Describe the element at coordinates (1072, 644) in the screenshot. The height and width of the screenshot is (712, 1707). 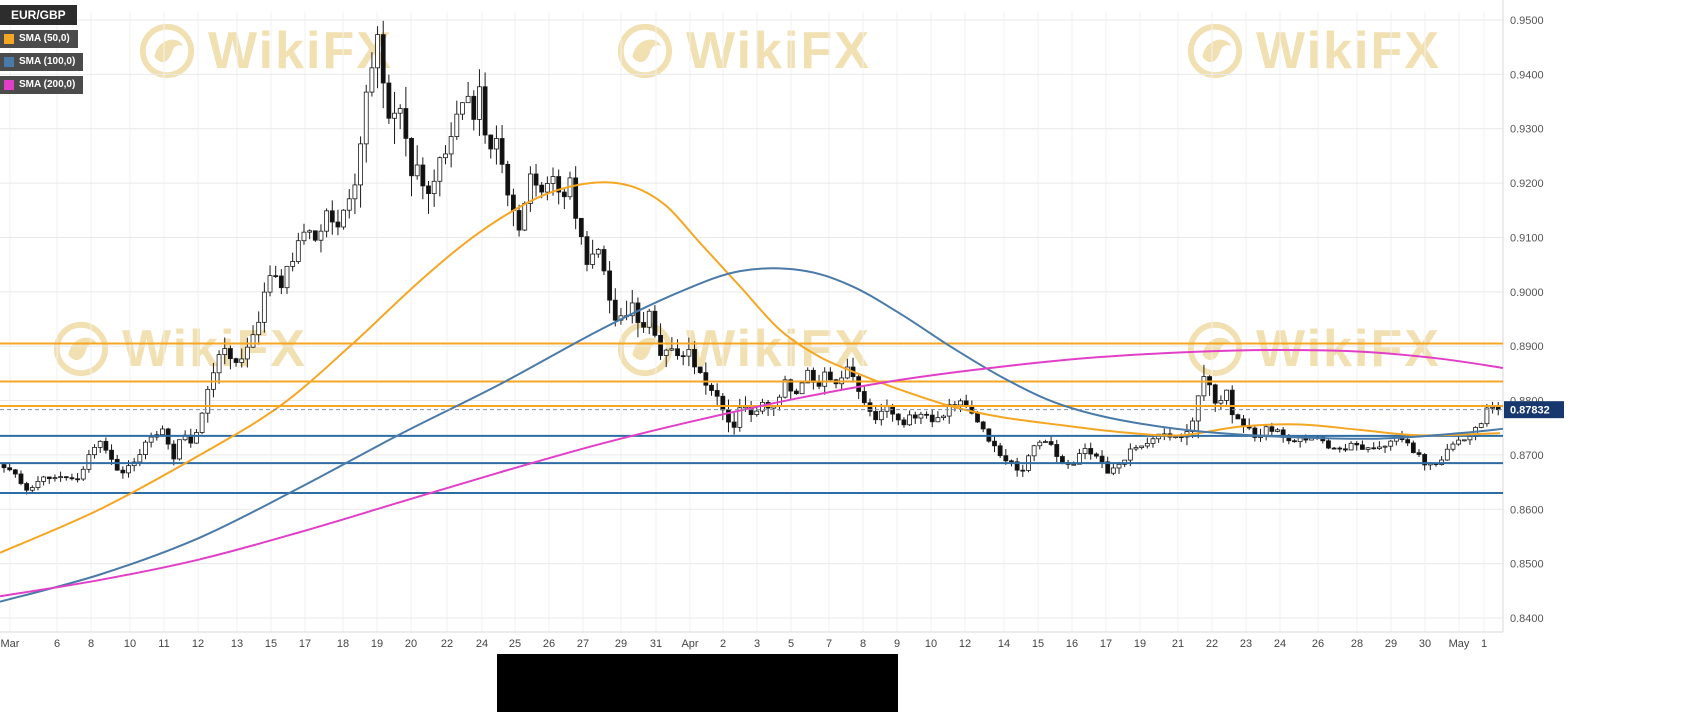
I see `svg-text: 16` at that location.